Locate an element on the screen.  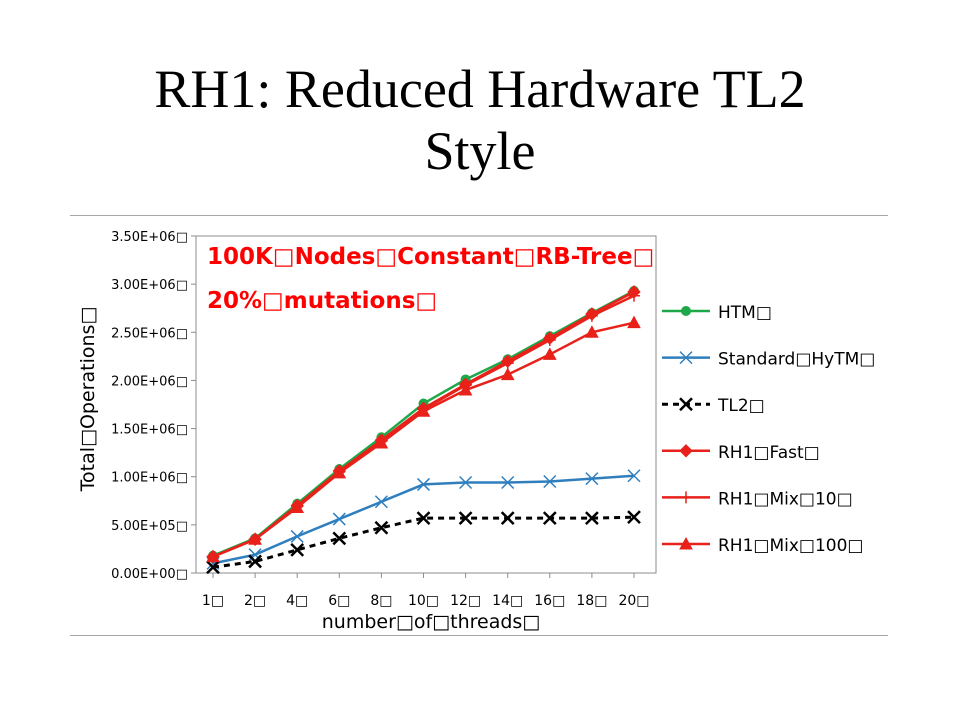
x-axis-title: number□of□threads□ is located at coordinates (431, 622).